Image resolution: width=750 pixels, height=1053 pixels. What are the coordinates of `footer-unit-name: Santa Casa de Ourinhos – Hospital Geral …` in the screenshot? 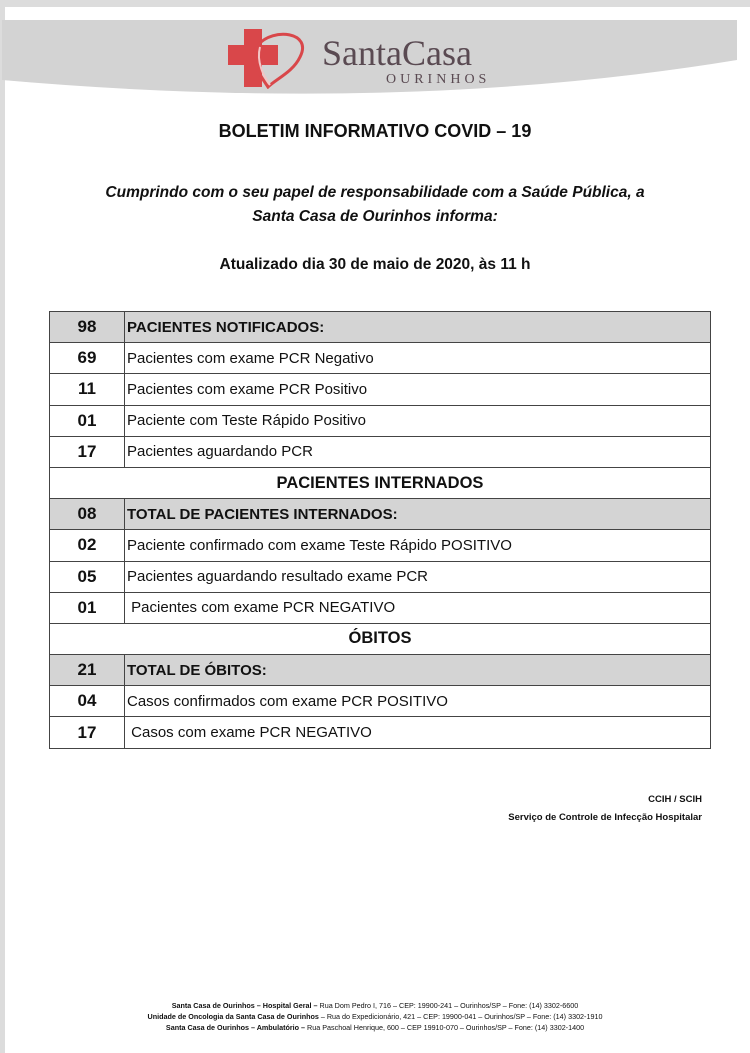 It's located at (245, 1005).